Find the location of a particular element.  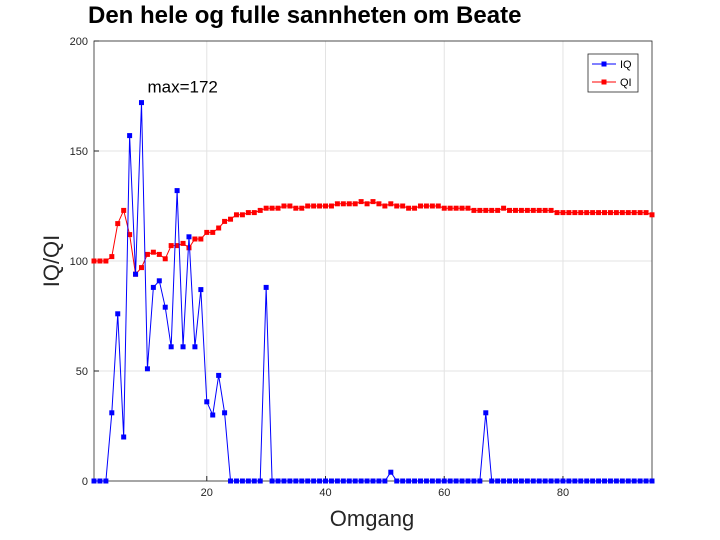

y-tick-label: 150 is located at coordinates (79, 152).